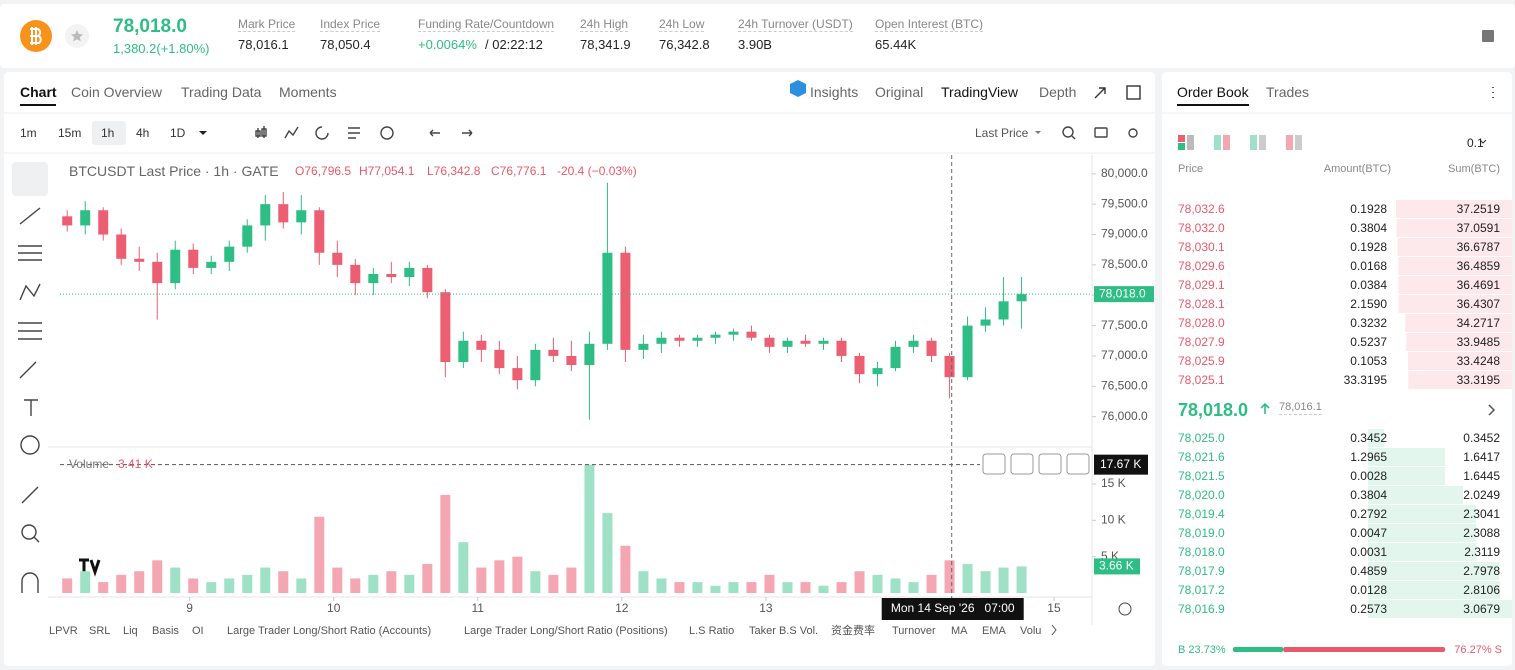 The width and height of the screenshot is (1515, 670). I want to click on book-price: 78,018.0, so click(1201, 552).